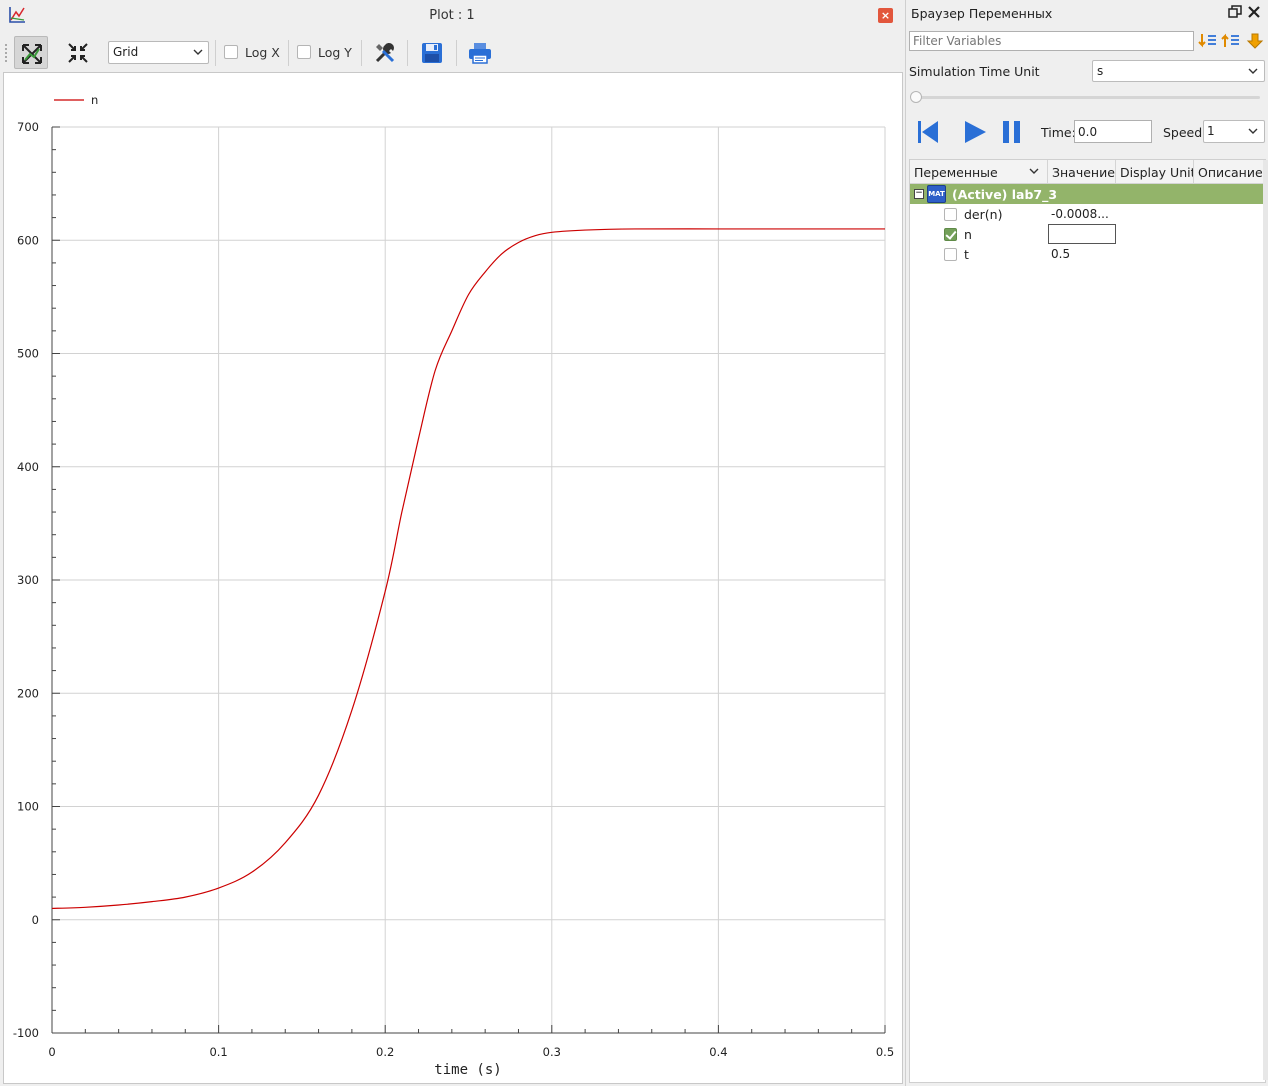  I want to click on variables-browser-title: Браузер Переменных, so click(982, 13).